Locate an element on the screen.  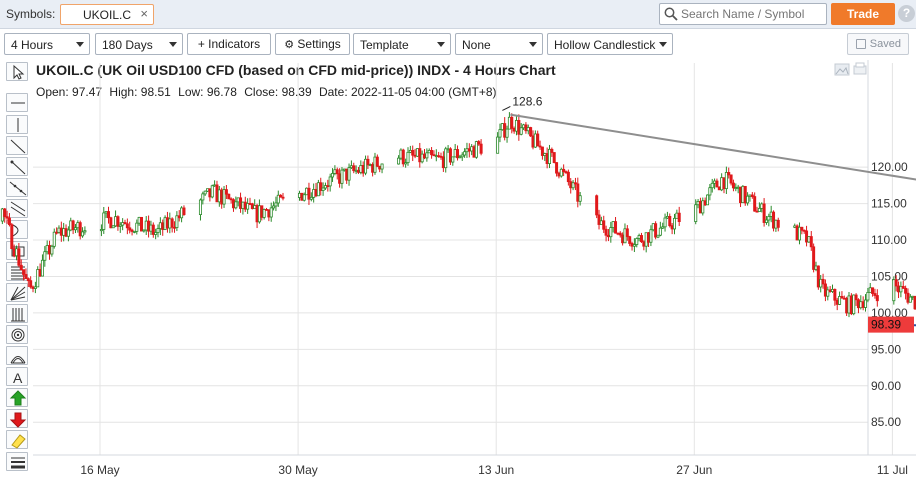
template-dropdown: Template is located at coordinates (402, 44).